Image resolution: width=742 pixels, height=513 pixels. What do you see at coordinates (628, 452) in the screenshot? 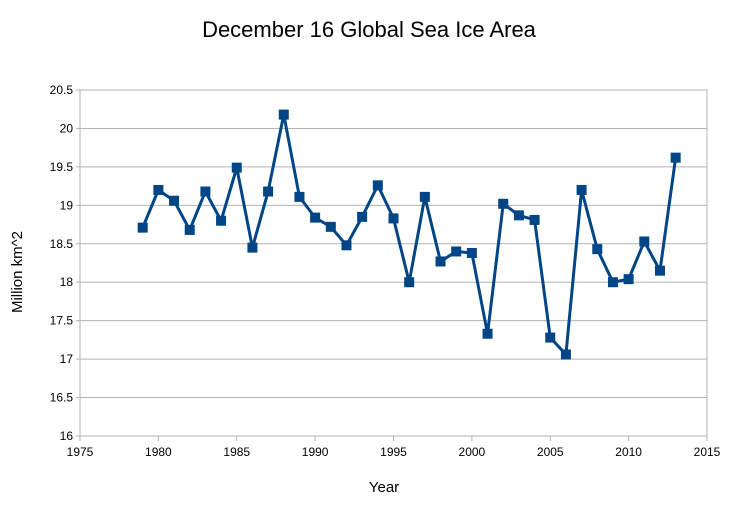
I see `x-tick-label: 2010` at bounding box center [628, 452].